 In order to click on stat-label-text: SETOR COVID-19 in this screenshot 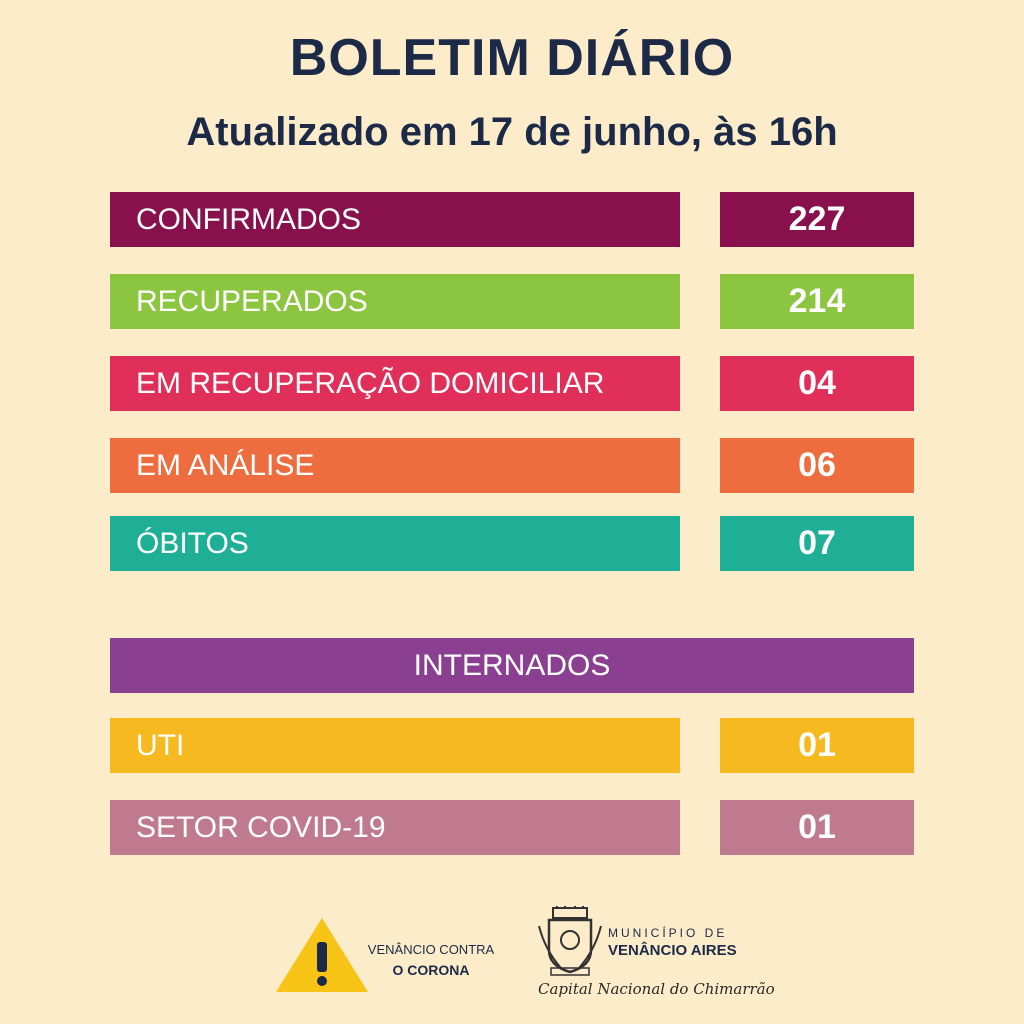, I will do `click(261, 827)`.